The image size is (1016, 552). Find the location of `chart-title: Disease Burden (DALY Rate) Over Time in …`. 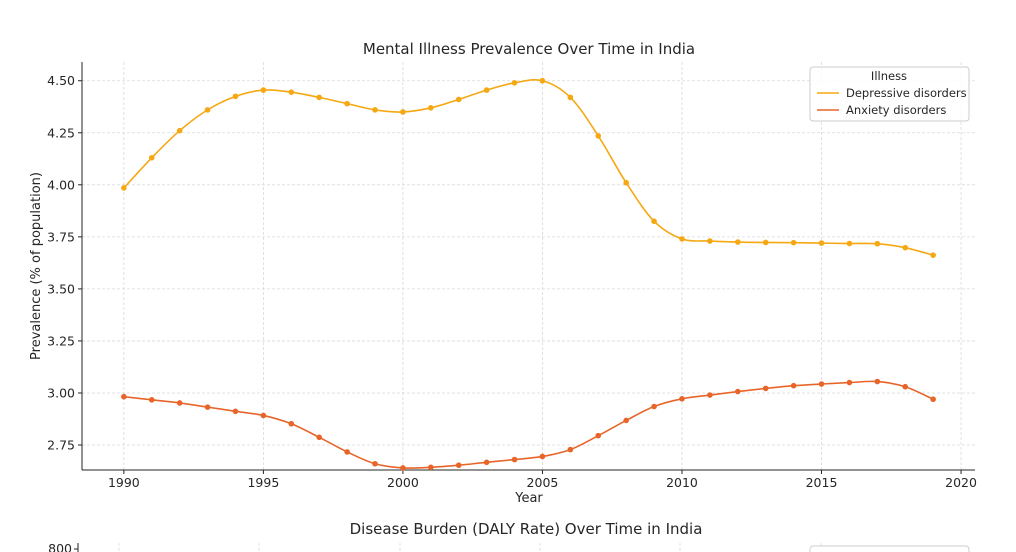

chart-title: Disease Burden (DALY Rate) Over Time in … is located at coordinates (526, 529).